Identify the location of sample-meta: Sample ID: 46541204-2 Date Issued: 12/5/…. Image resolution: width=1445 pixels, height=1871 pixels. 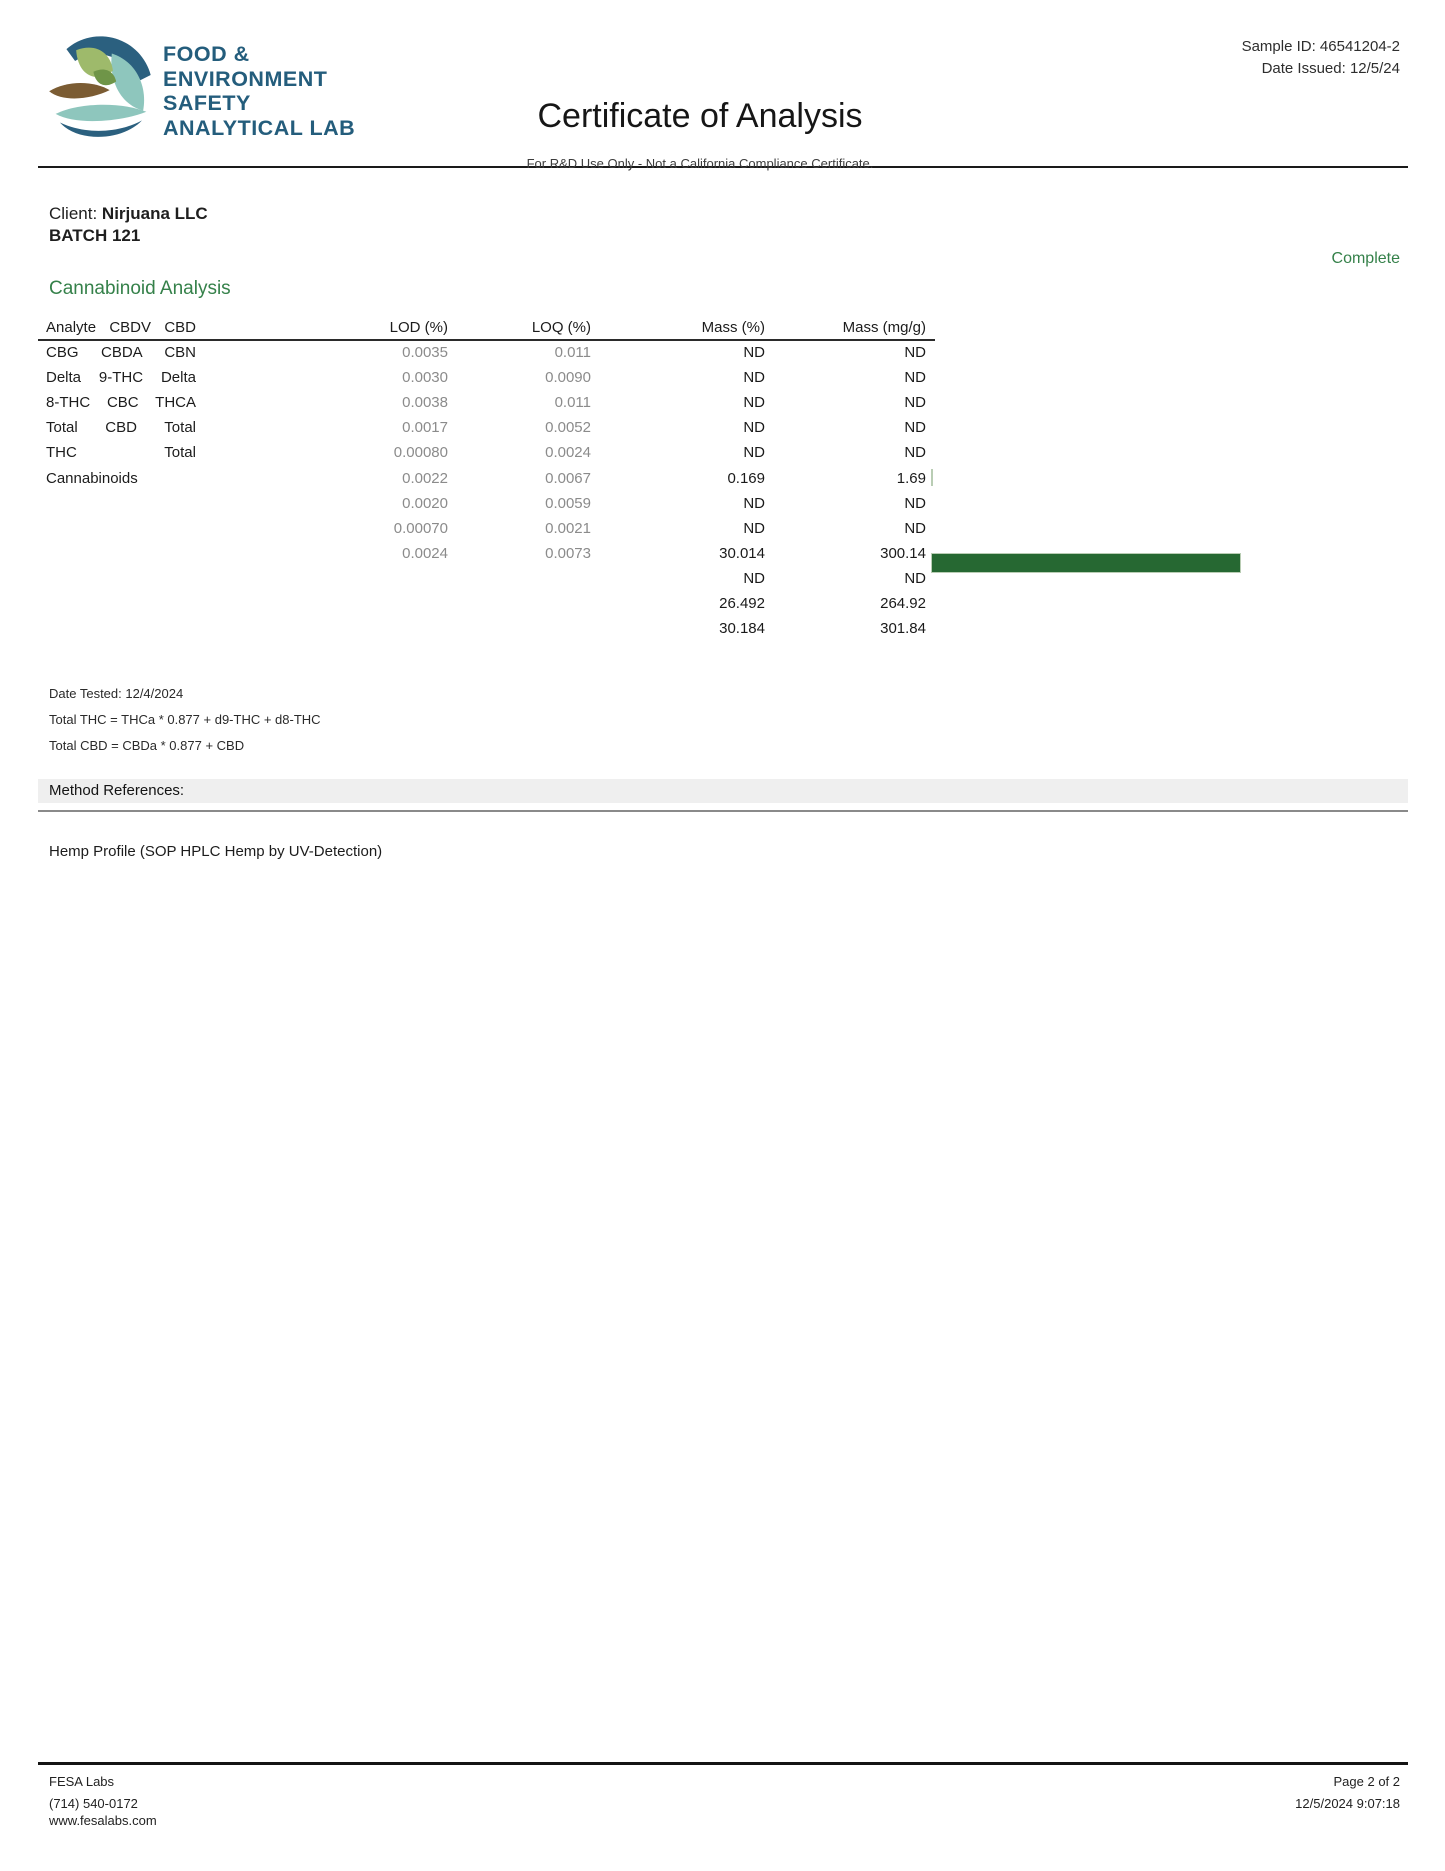
(1321, 58).